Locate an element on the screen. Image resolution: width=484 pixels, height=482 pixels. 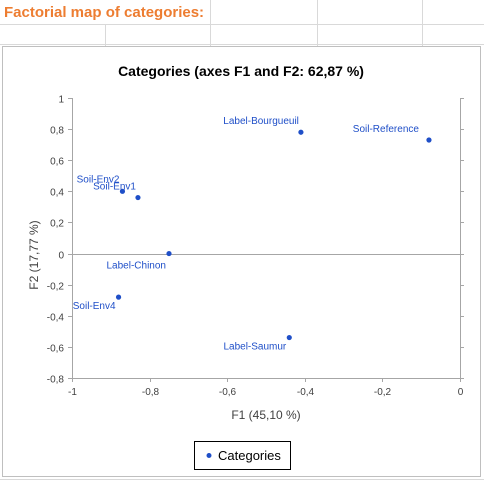
data-label: Soil-Env1 is located at coordinates (114, 187).